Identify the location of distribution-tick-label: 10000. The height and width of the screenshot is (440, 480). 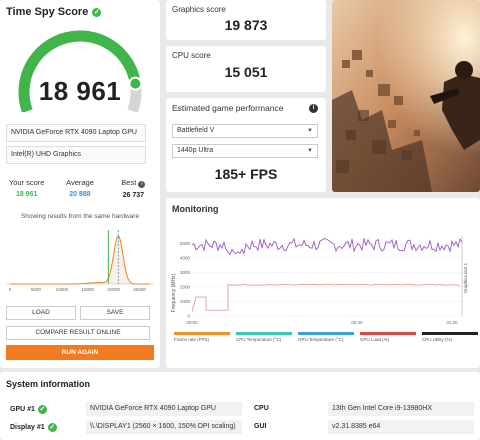
(62, 289).